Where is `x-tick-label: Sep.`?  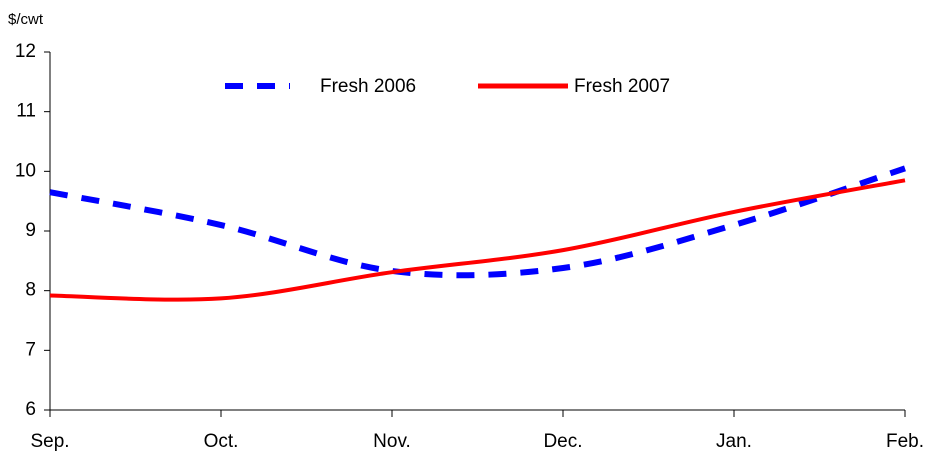
x-tick-label: Sep. is located at coordinates (49, 441).